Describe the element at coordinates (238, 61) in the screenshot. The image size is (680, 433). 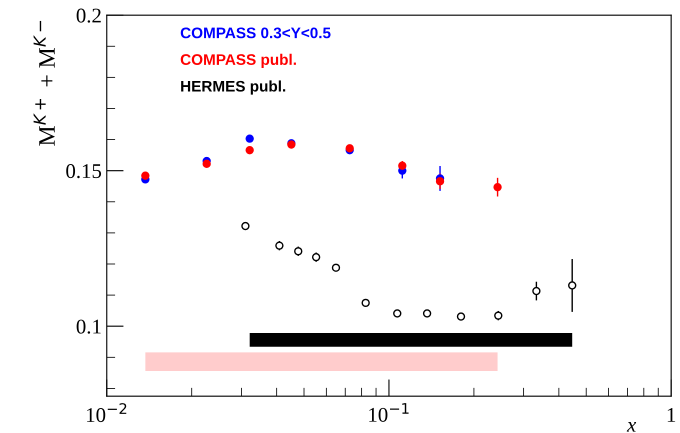
I see `text: COMPASS publ.` at that location.